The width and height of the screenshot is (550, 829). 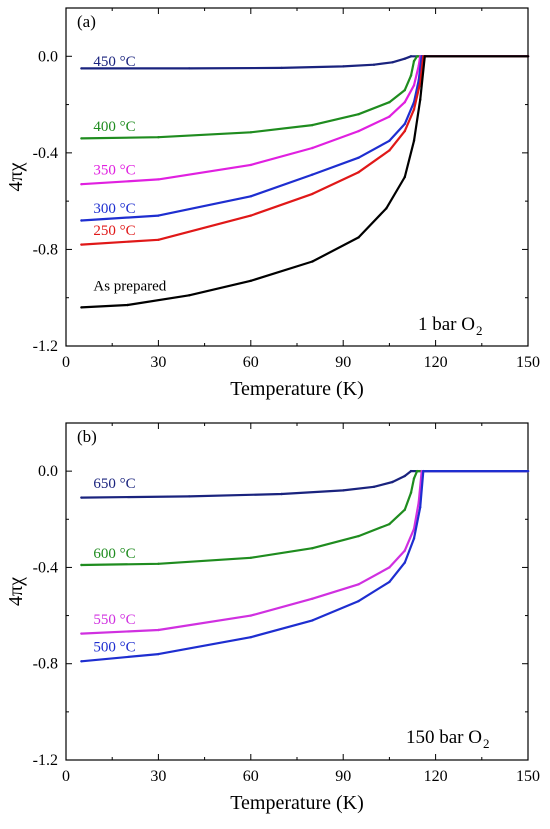 I want to click on series-label: 650 °C, so click(x=114, y=484).